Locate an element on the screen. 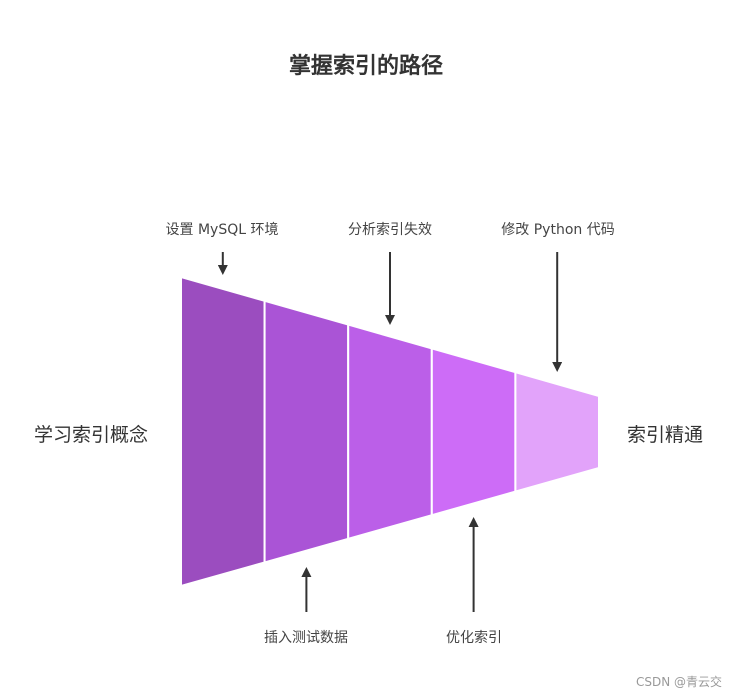 The image size is (732, 696). step-label-optimize-index: 优化索引 is located at coordinates (474, 638).